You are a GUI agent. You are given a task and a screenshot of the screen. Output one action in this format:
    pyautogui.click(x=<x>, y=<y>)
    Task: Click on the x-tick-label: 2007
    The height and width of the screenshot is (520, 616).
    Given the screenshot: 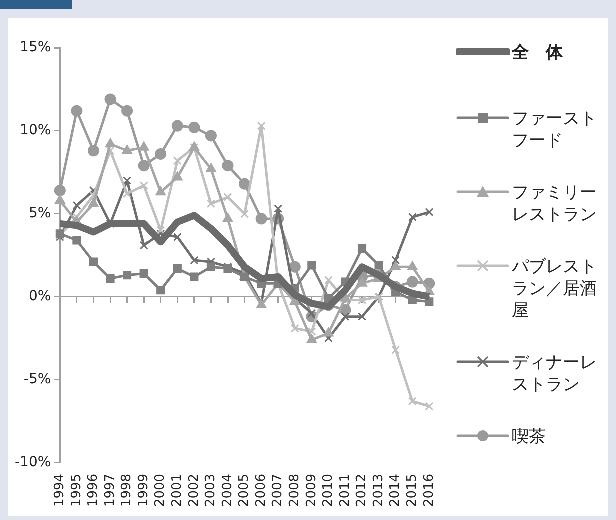 What is the action you would take?
    pyautogui.click(x=278, y=491)
    